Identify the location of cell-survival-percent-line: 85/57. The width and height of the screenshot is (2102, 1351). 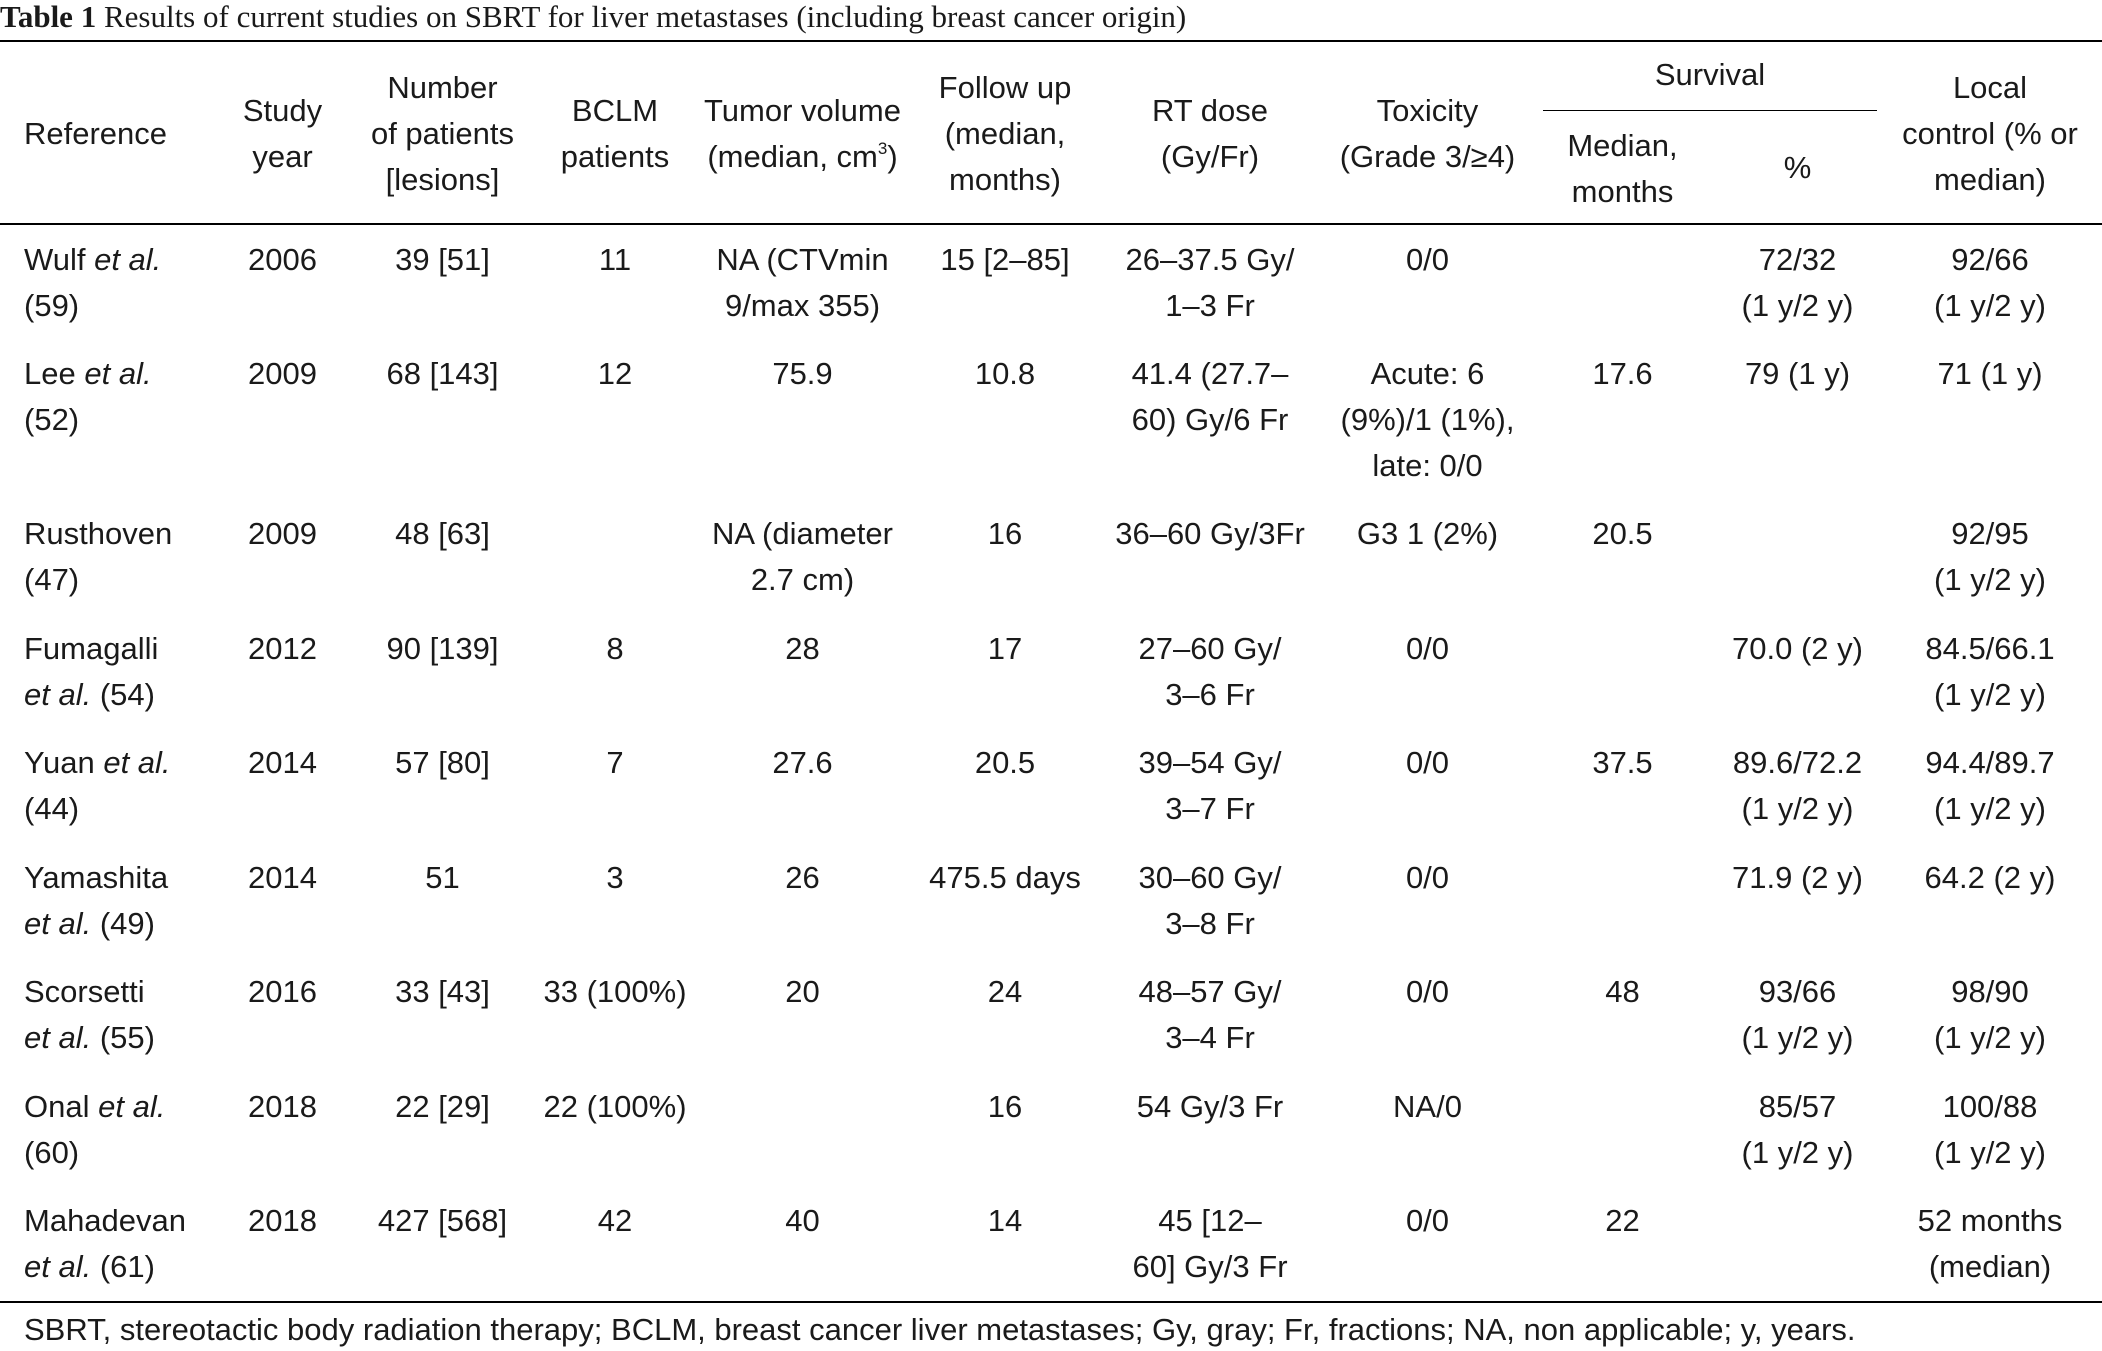
(1797, 1106).